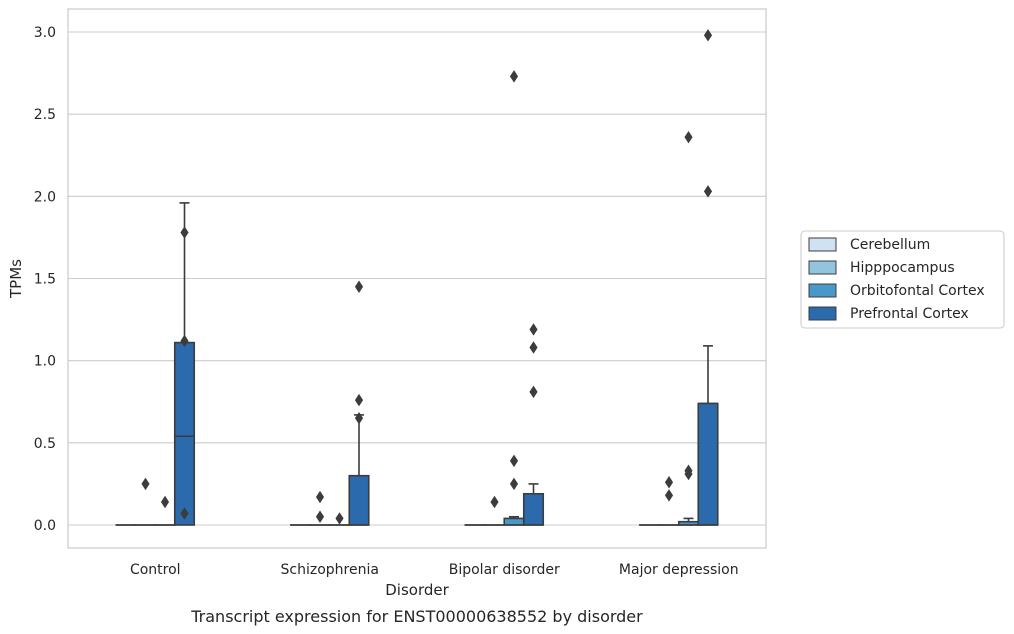 This screenshot has width=1014, height=634. I want to click on y-axis-ticks: 0.0 0.5 1.0 1.5 2.0 2.5 3.0, so click(45, 279).